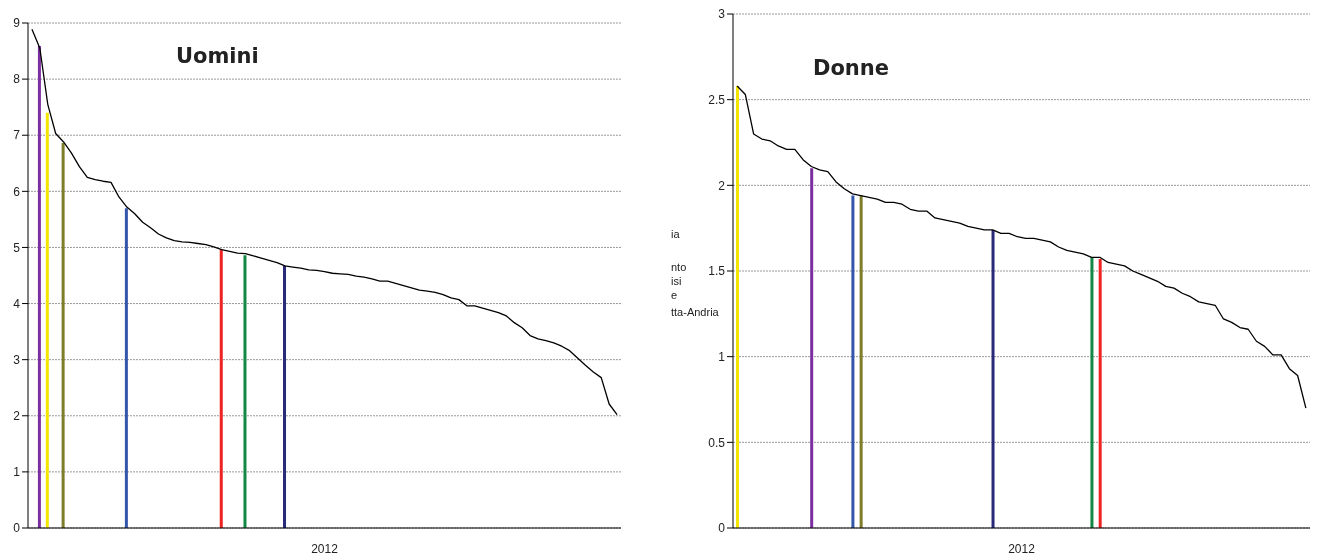 The width and height of the screenshot is (1320, 557). What do you see at coordinates (17, 79) in the screenshot?
I see `y-tick-label: 8` at bounding box center [17, 79].